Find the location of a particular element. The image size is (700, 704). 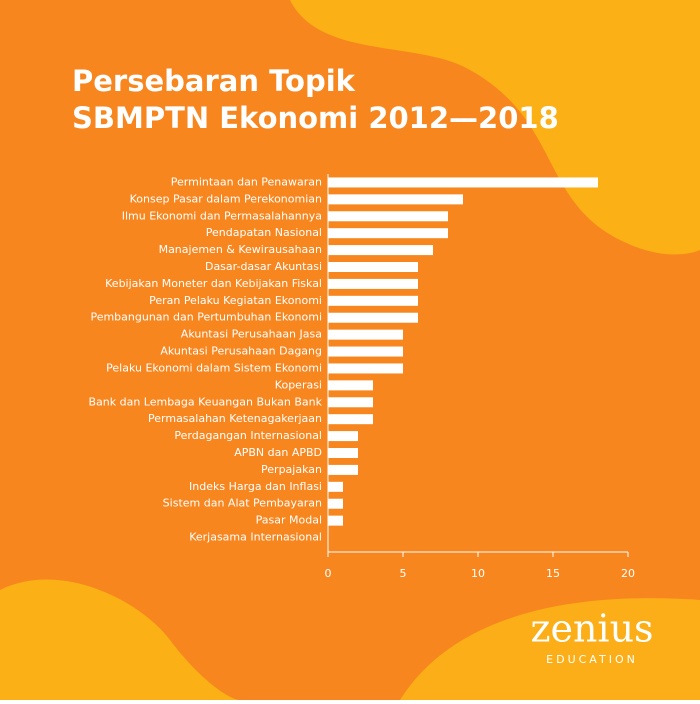

y-tick-label: Indeks Harga dan Inflasi is located at coordinates (255, 486).